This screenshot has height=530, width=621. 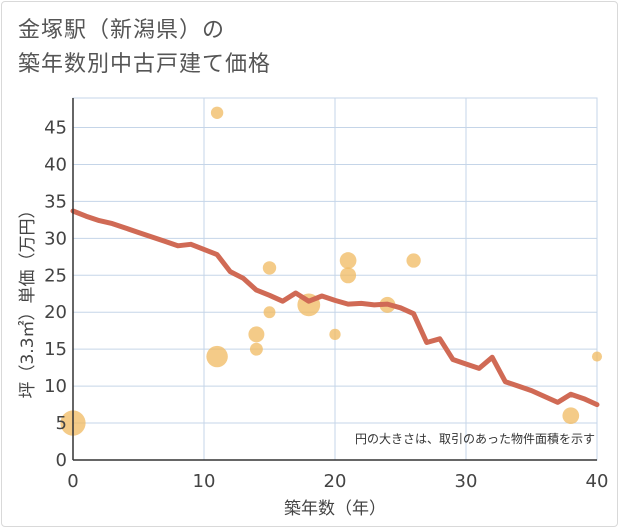 I want to click on bubble-size-note: 円の大きさは、取引のあった物件面積を示す, so click(x=475, y=438).